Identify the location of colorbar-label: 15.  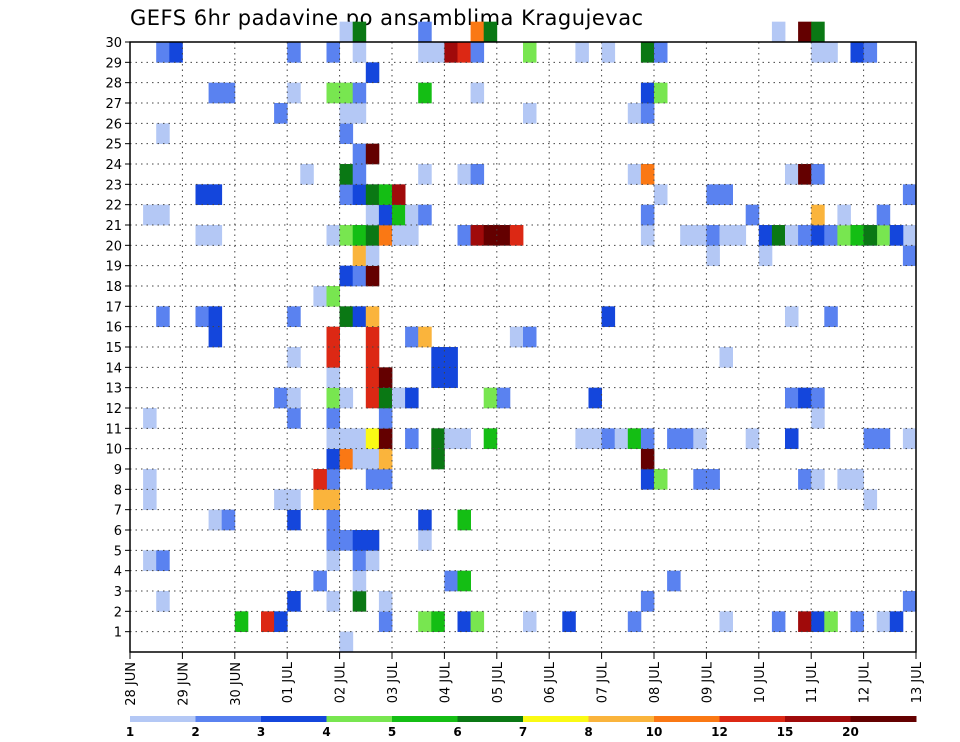
(785, 732).